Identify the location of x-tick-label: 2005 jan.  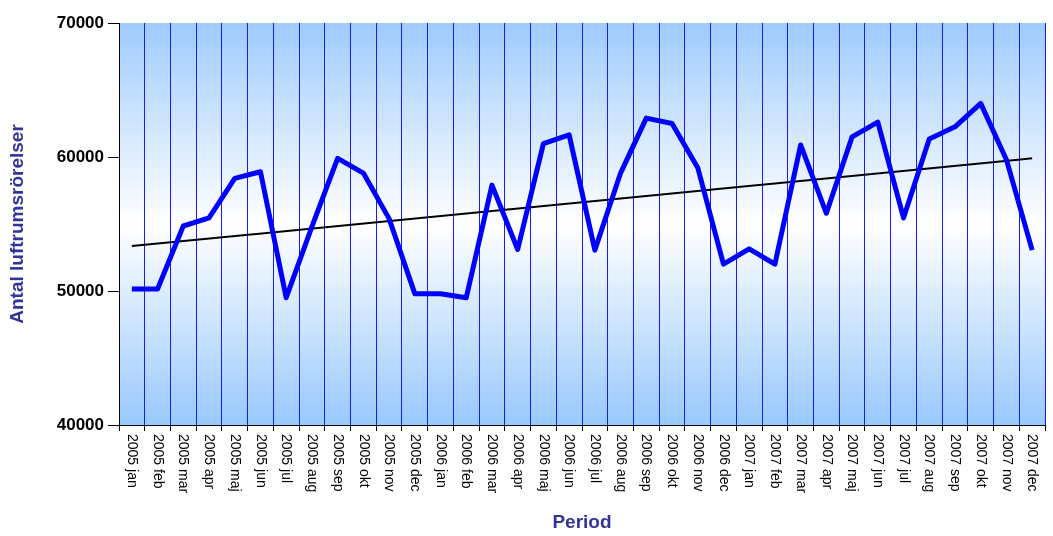
(133, 461).